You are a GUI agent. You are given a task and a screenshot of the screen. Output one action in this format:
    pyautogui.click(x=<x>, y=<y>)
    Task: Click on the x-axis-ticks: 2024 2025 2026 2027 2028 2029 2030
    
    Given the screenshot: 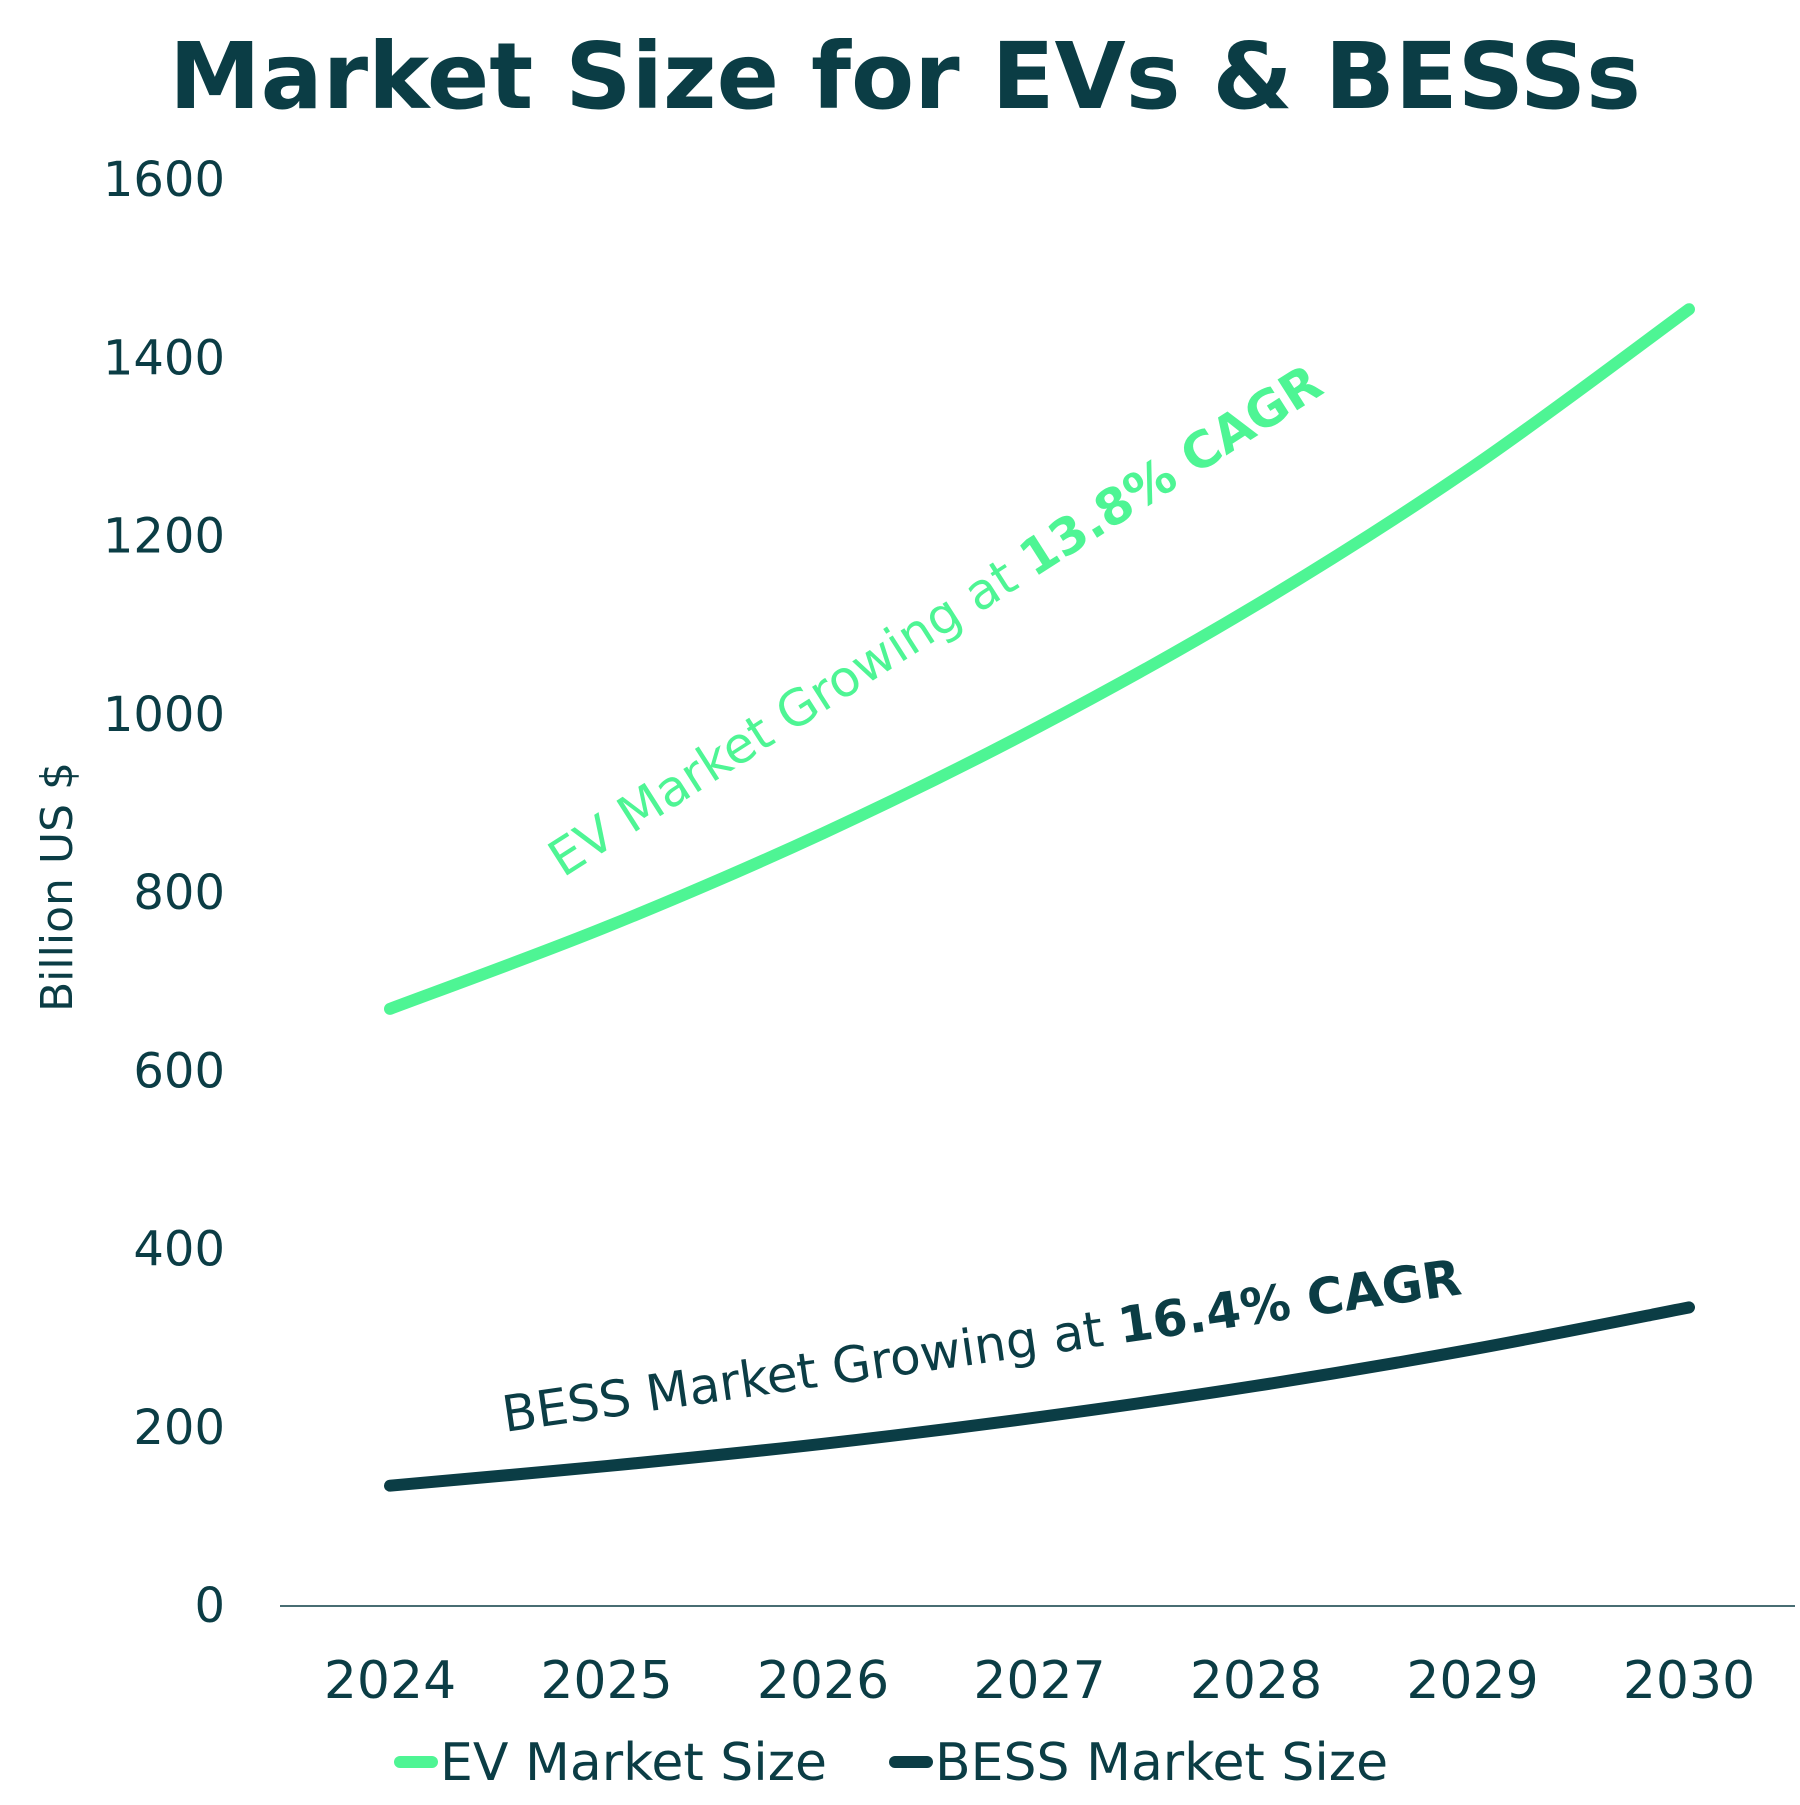 What is the action you would take?
    pyautogui.click(x=1039, y=1681)
    